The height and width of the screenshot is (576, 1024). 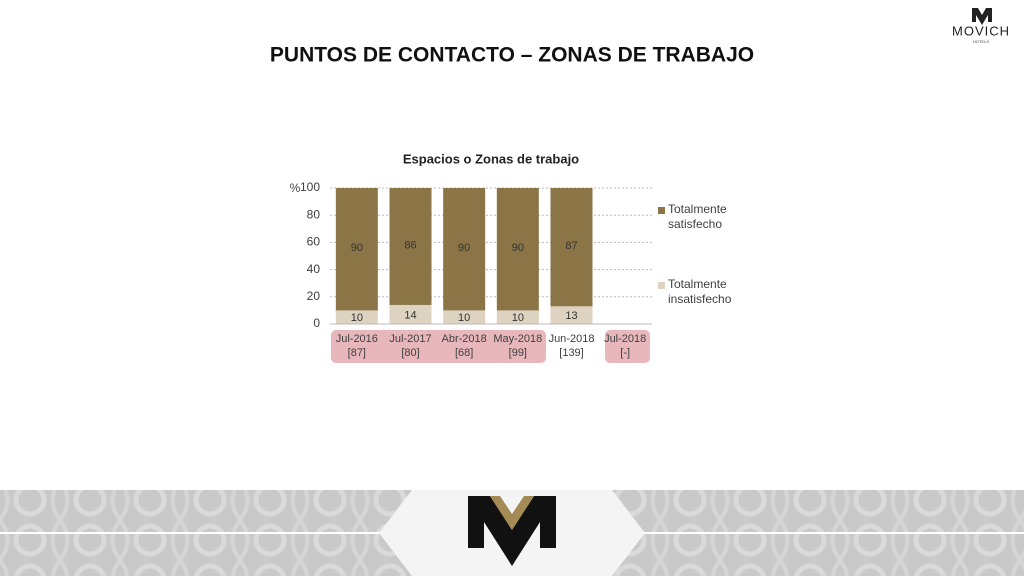 What do you see at coordinates (512, 533) in the screenshot?
I see `footer` at bounding box center [512, 533].